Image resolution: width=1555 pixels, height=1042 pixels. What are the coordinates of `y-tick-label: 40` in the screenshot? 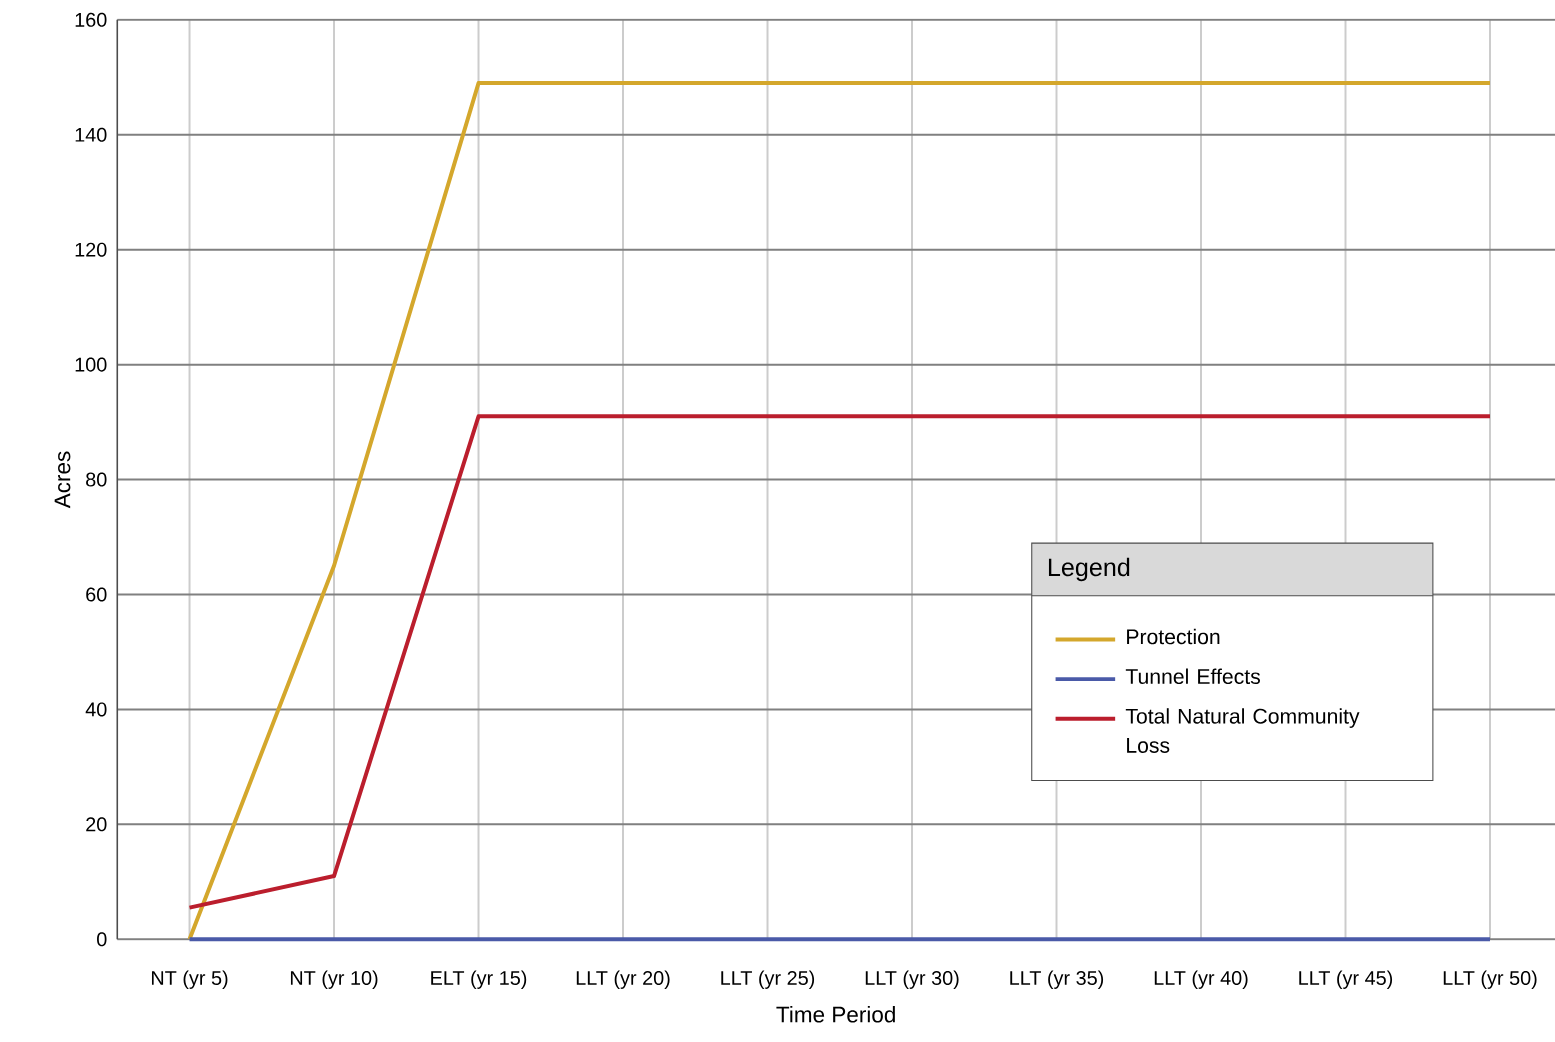 It's located at (96, 709).